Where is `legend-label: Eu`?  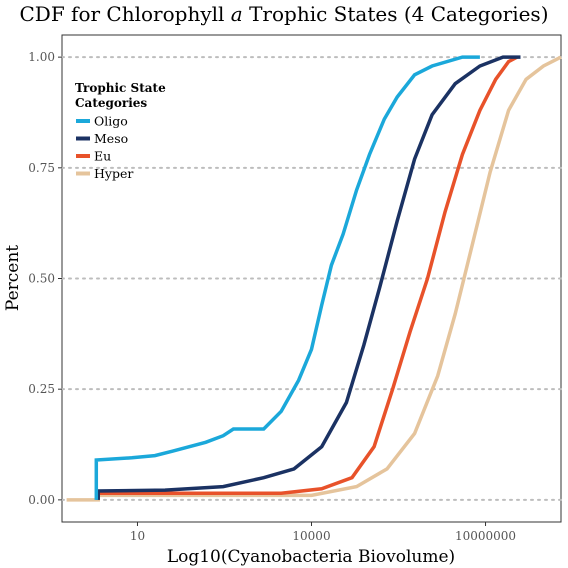
legend-label: Eu is located at coordinates (102, 156).